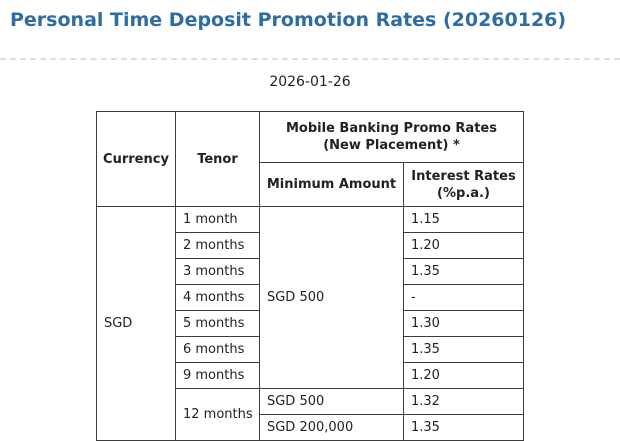  Describe the element at coordinates (217, 297) in the screenshot. I see `tenor-cell: 4 months` at that location.